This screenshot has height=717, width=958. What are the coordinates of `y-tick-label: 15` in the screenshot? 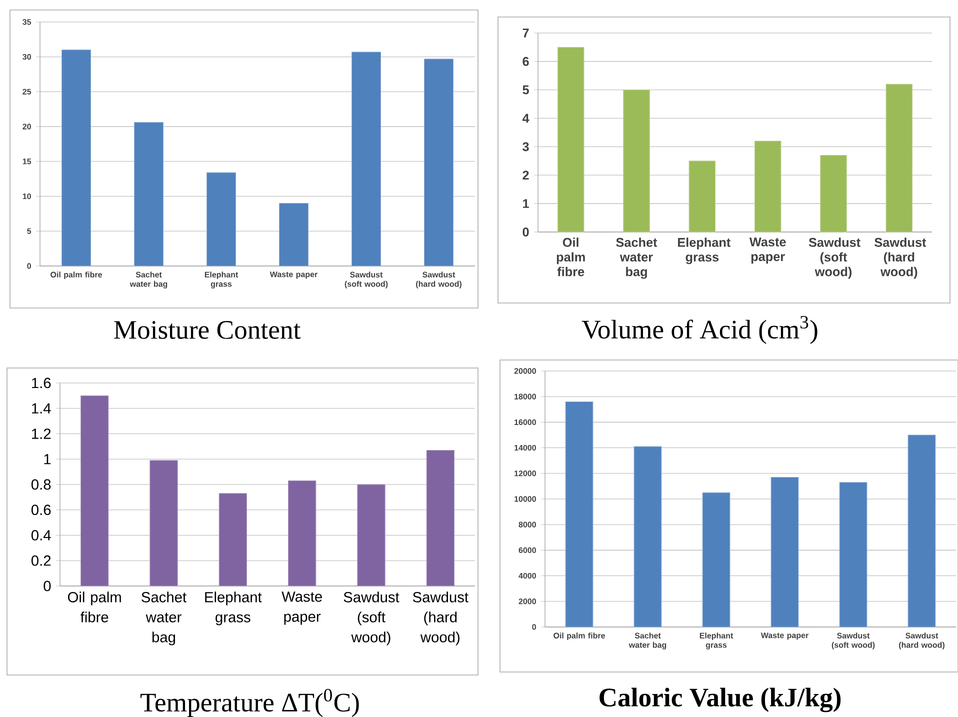 It's located at (27, 161).